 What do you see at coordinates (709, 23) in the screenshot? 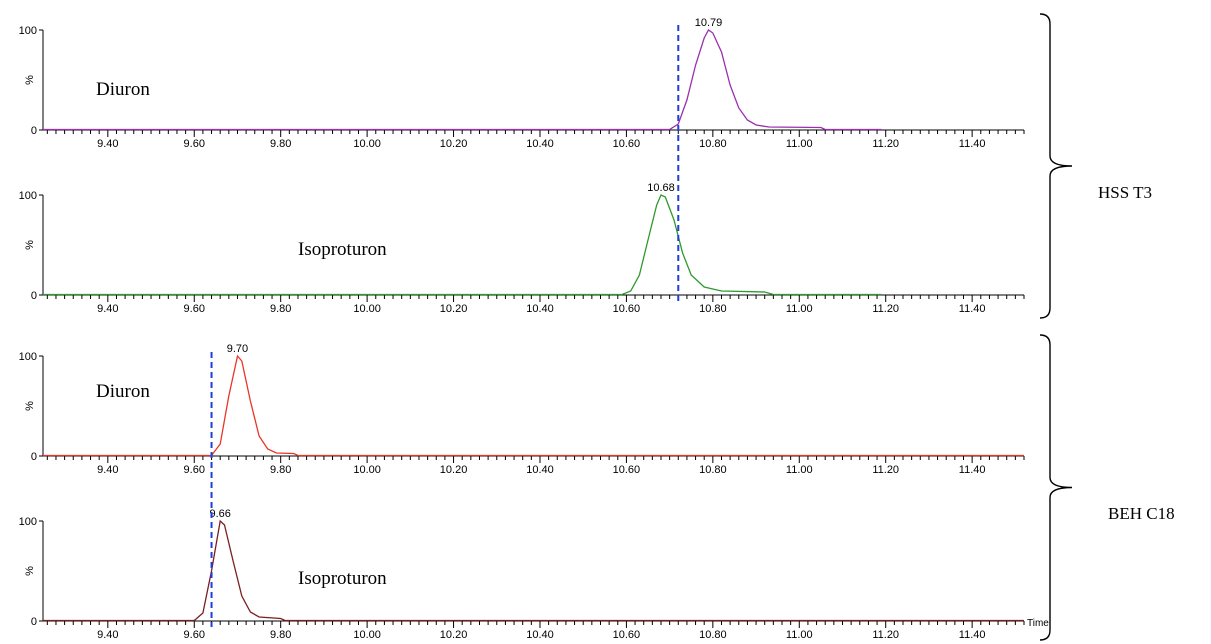
I see `peak-label: 10.79` at bounding box center [709, 23].